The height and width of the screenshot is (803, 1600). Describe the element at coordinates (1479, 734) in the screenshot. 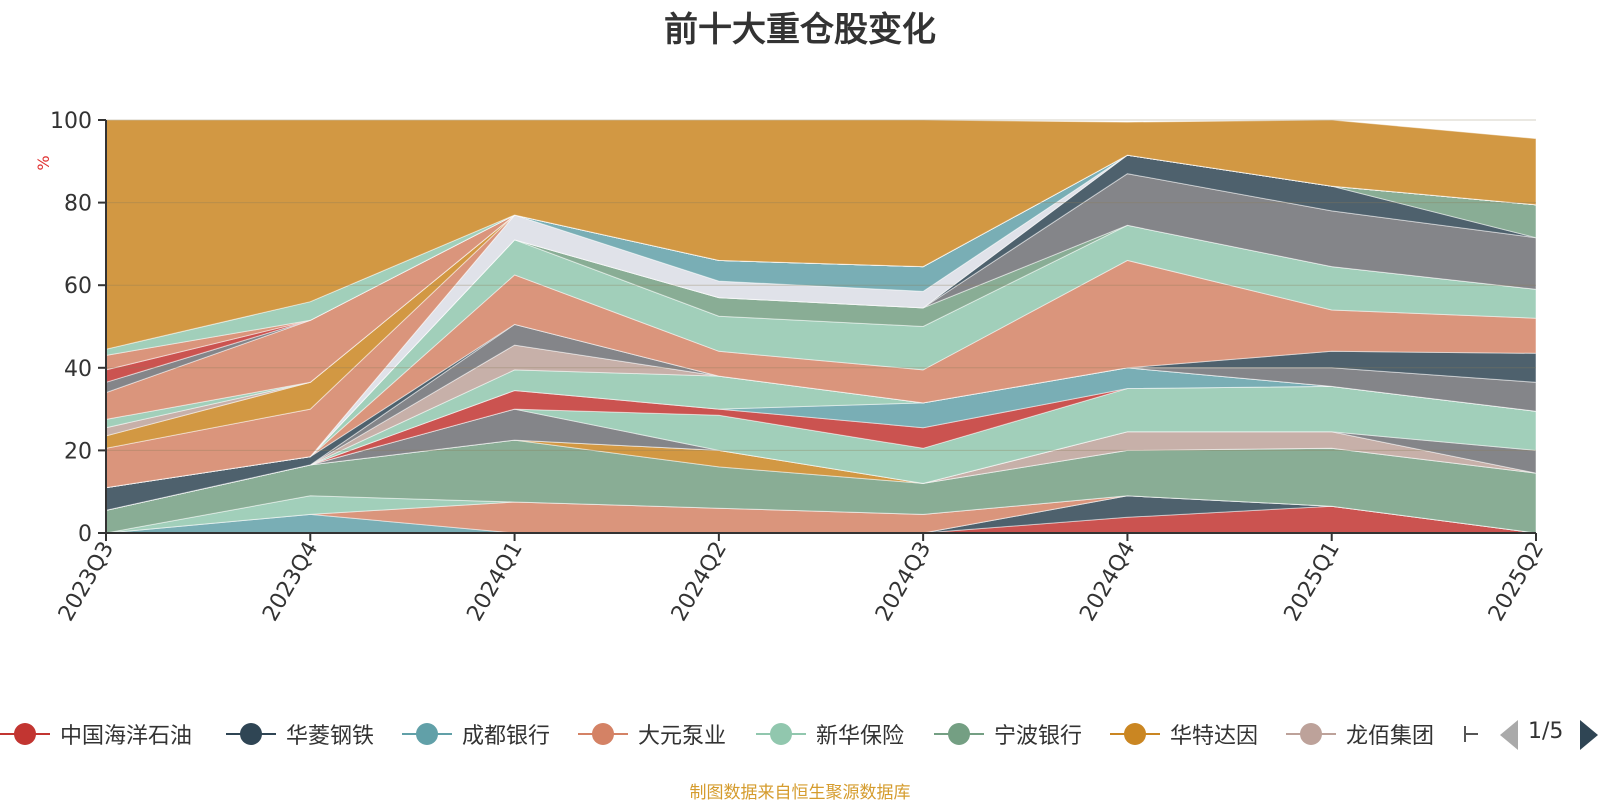

I see `legend-item-truncated` at that location.